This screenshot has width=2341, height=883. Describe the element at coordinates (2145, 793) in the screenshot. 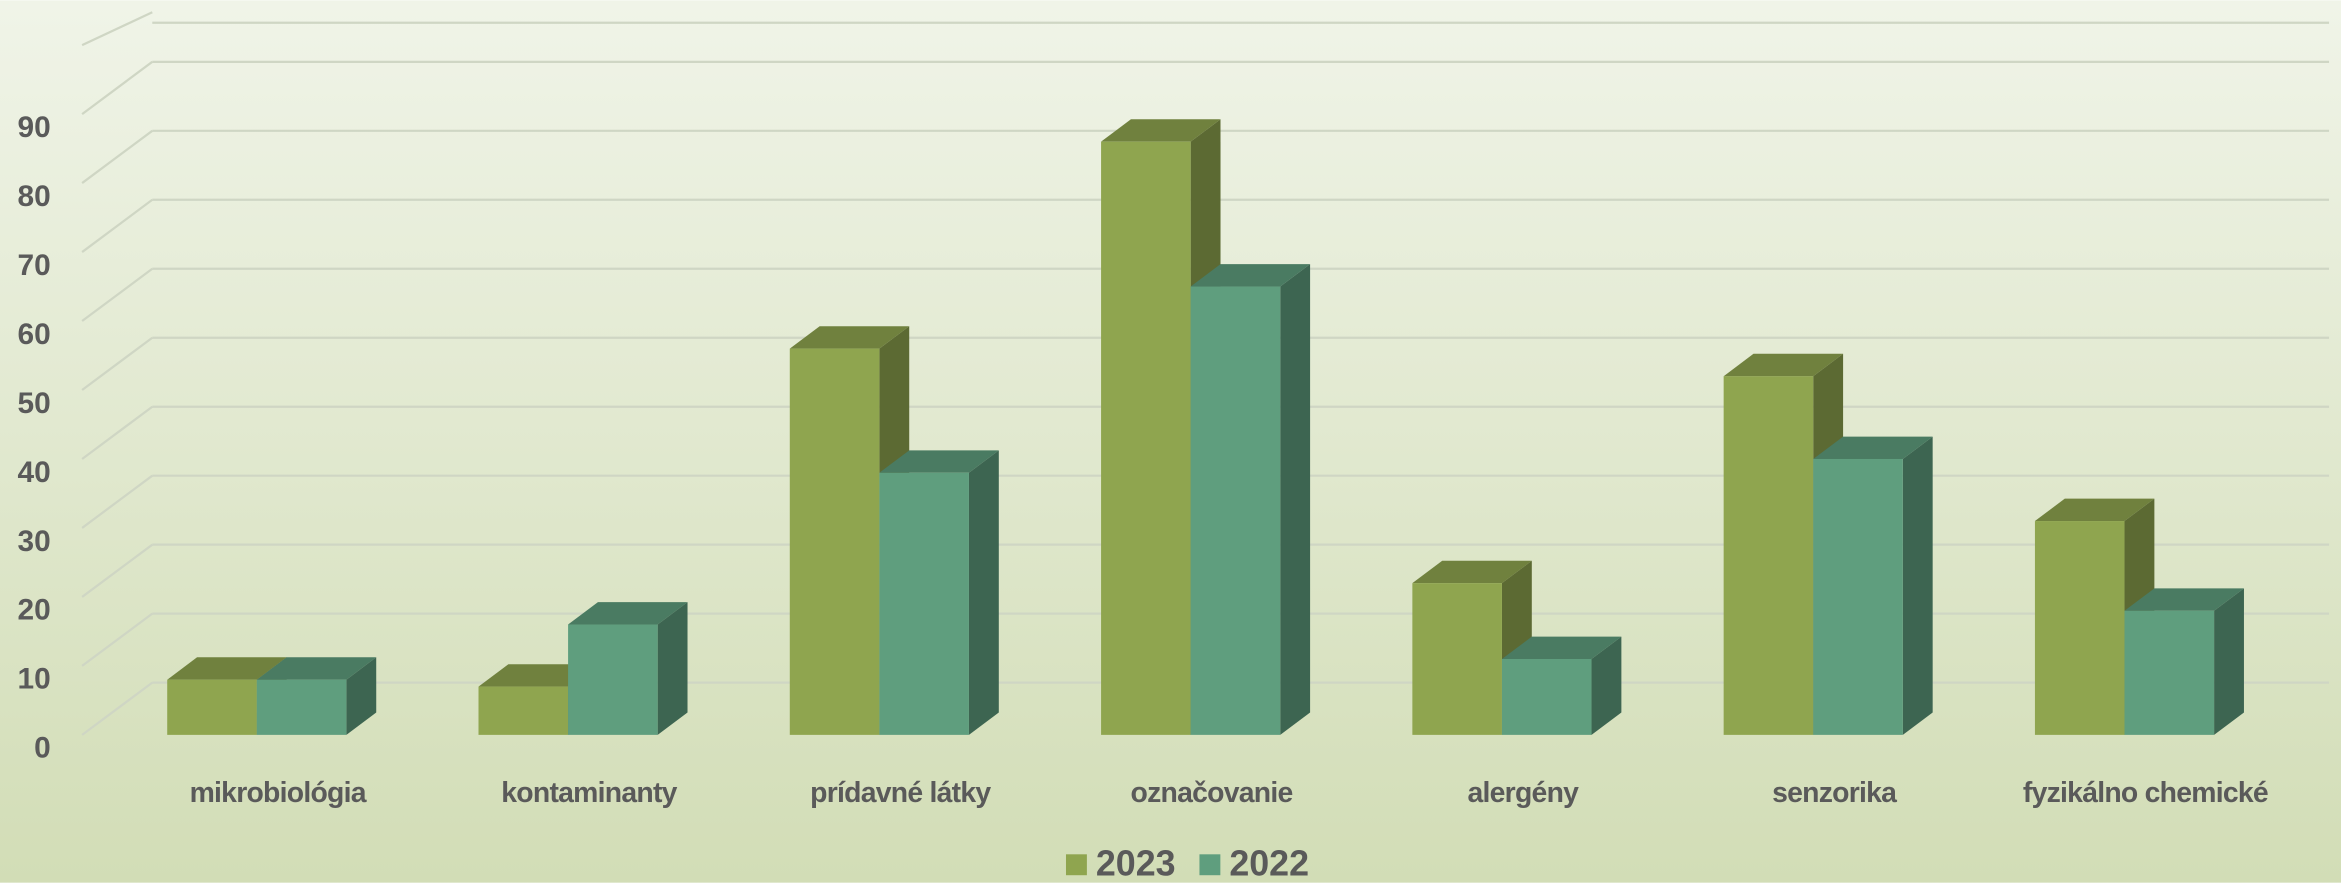

I see `x-tick-label: fyzikálno chemické` at that location.